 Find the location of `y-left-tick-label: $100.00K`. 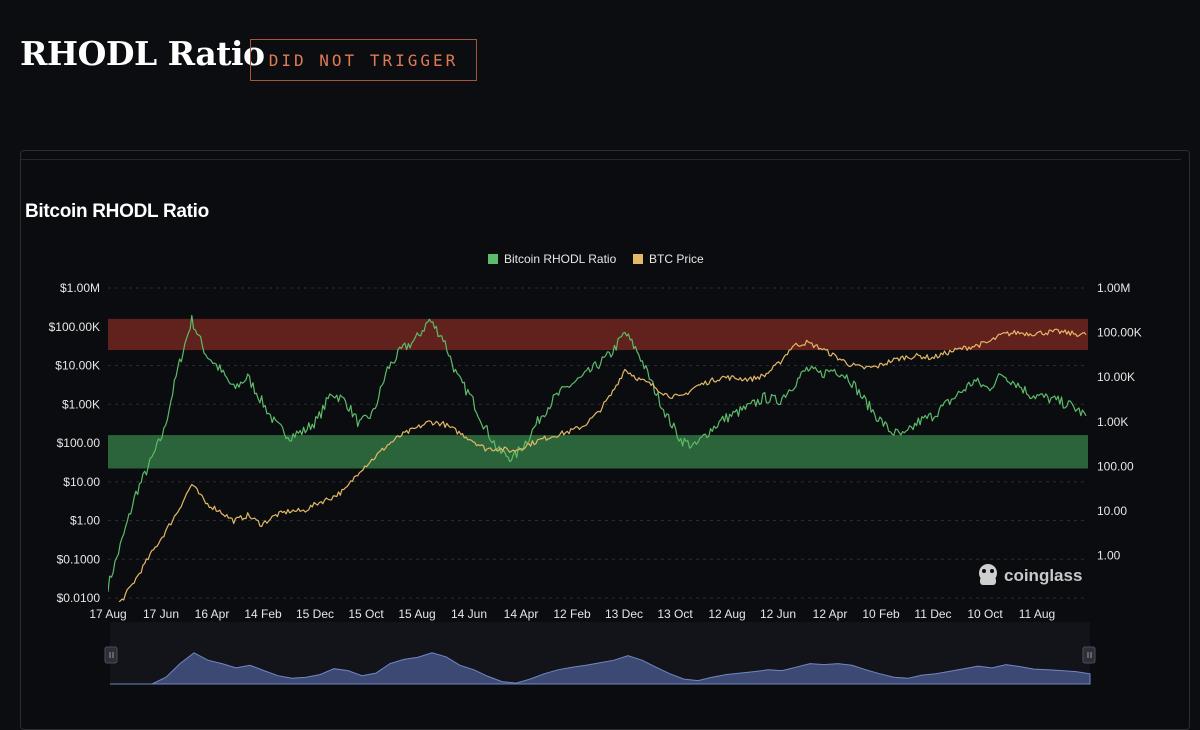

y-left-tick-label: $100.00K is located at coordinates (74, 327).